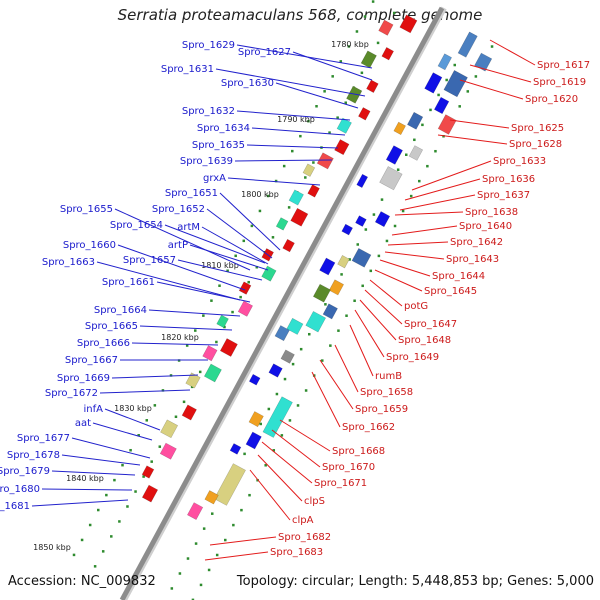  I want to click on gene-label-left: Spro_1664, so click(120, 310).